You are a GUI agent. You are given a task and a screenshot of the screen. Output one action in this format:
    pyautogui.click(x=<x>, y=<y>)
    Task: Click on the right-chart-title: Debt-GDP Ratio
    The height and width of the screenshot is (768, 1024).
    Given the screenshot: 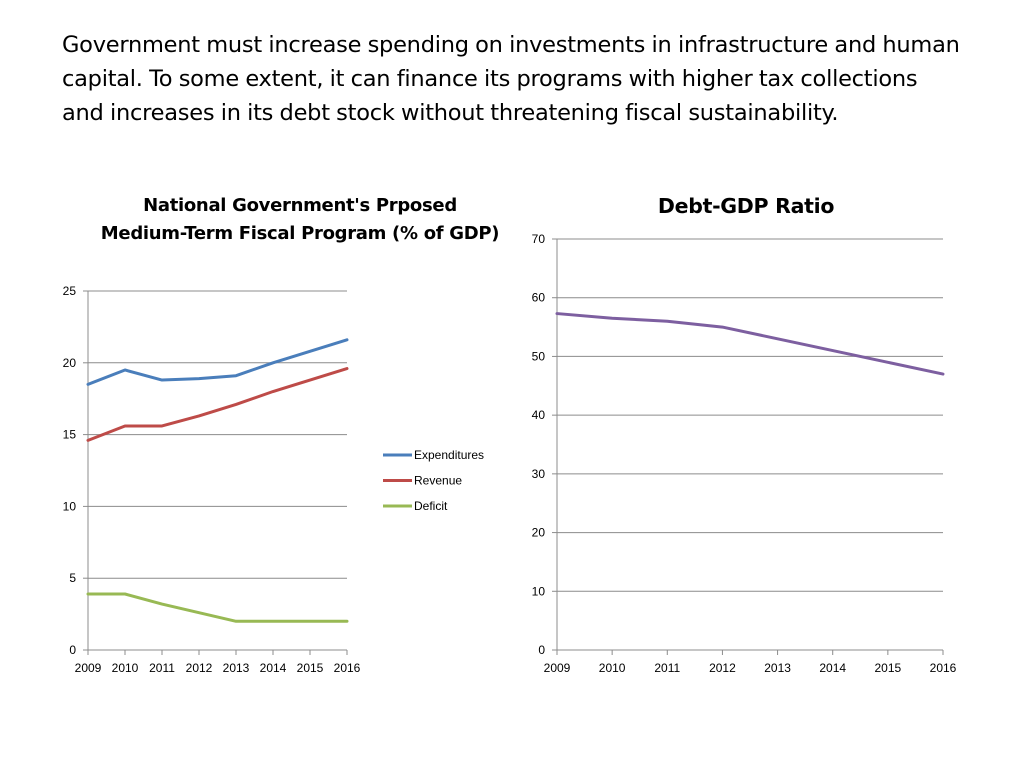 What is the action you would take?
    pyautogui.click(x=746, y=206)
    